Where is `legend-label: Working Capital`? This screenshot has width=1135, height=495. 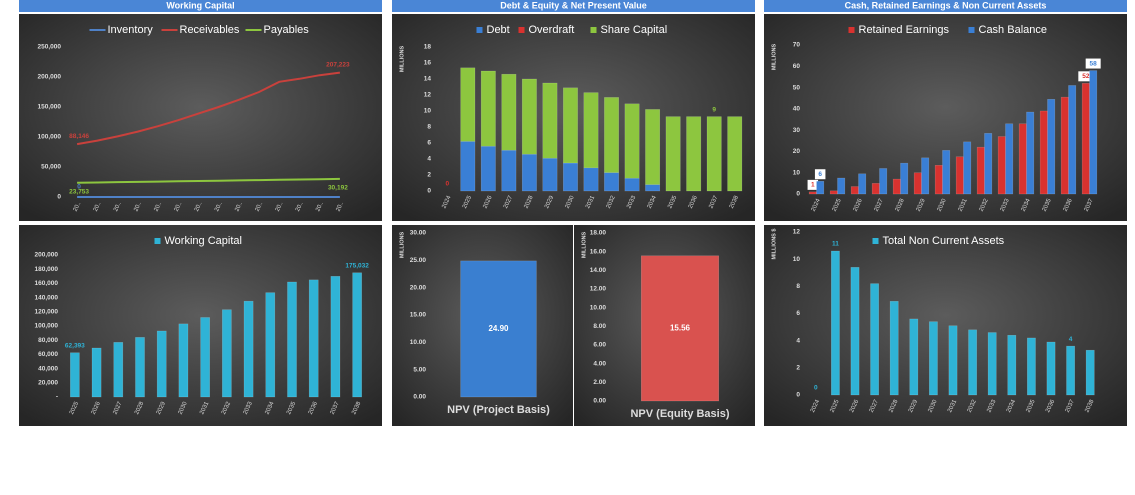
legend-label: Working Capital is located at coordinates (203, 241).